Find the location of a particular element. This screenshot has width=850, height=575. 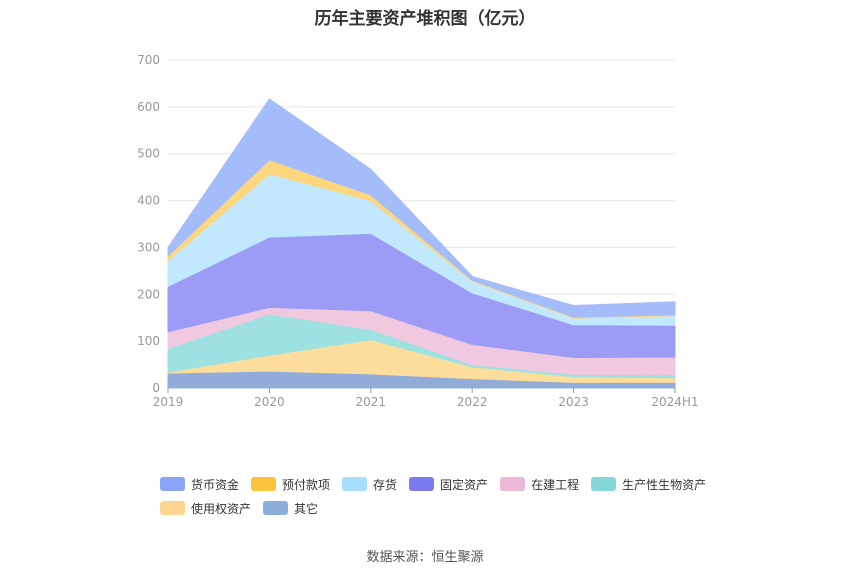

data-source: 数据来源：恒生聚源 is located at coordinates (425, 557).